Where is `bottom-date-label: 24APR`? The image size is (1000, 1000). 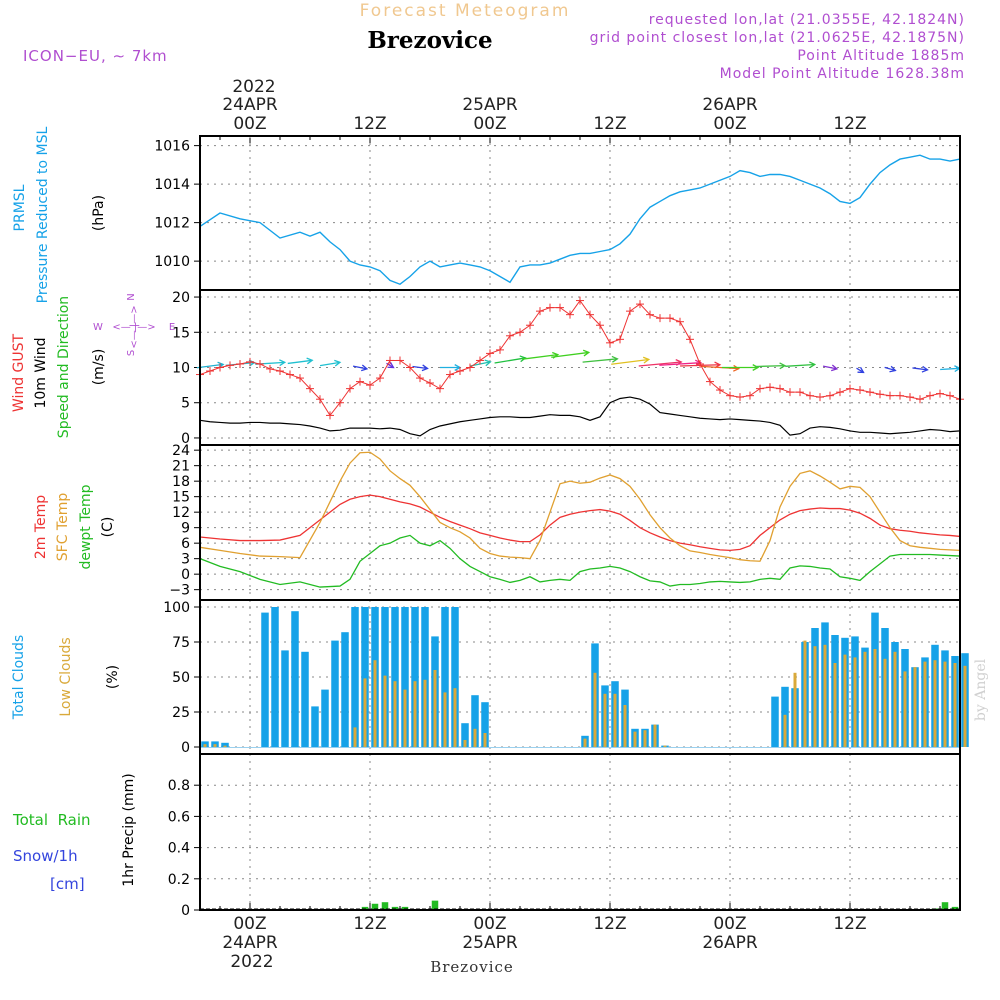 bottom-date-label: 24APR is located at coordinates (250, 943).